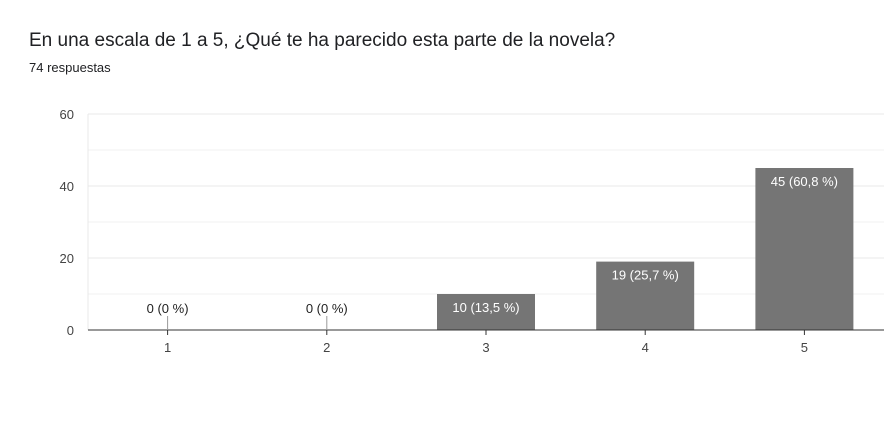 The image size is (886, 421). Describe the element at coordinates (645, 275) in the screenshot. I see `data-label: 19 (25,7 %)` at that location.